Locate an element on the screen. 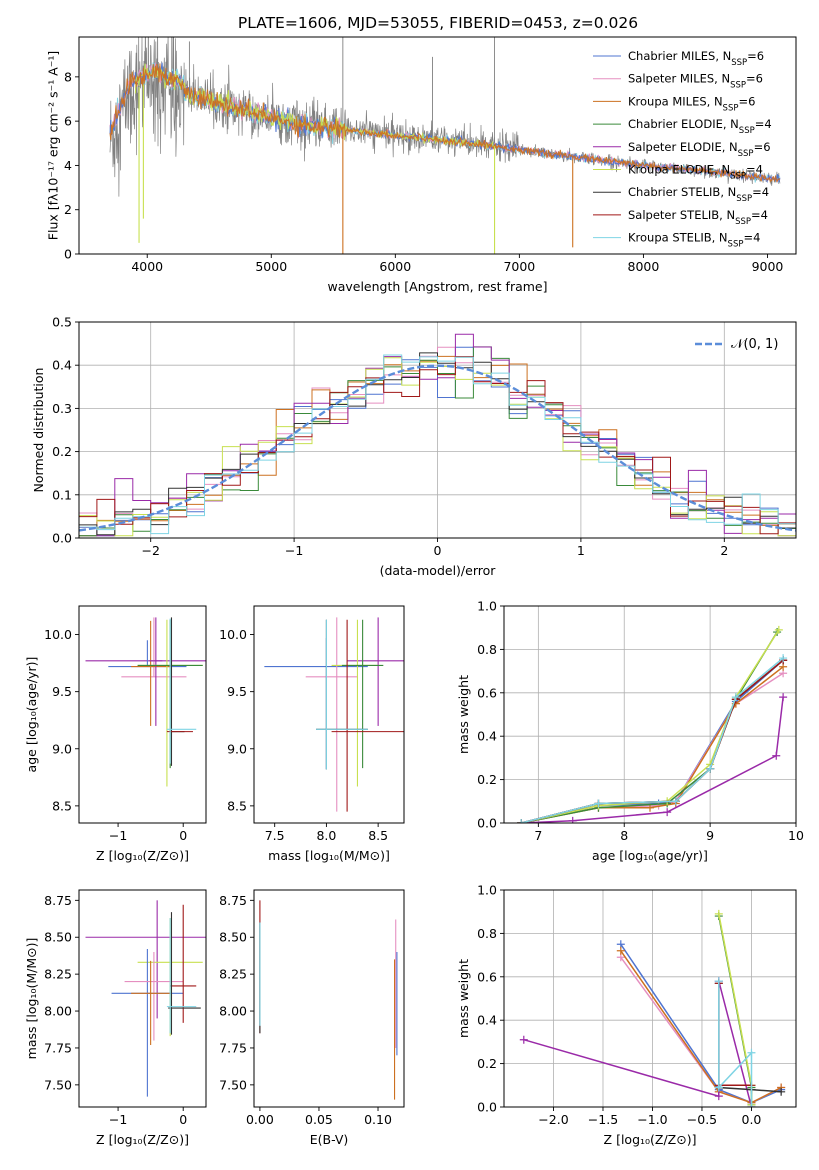 The height and width of the screenshot is (1170, 819). plot-area-age-vs-mass is located at coordinates (334, 714).